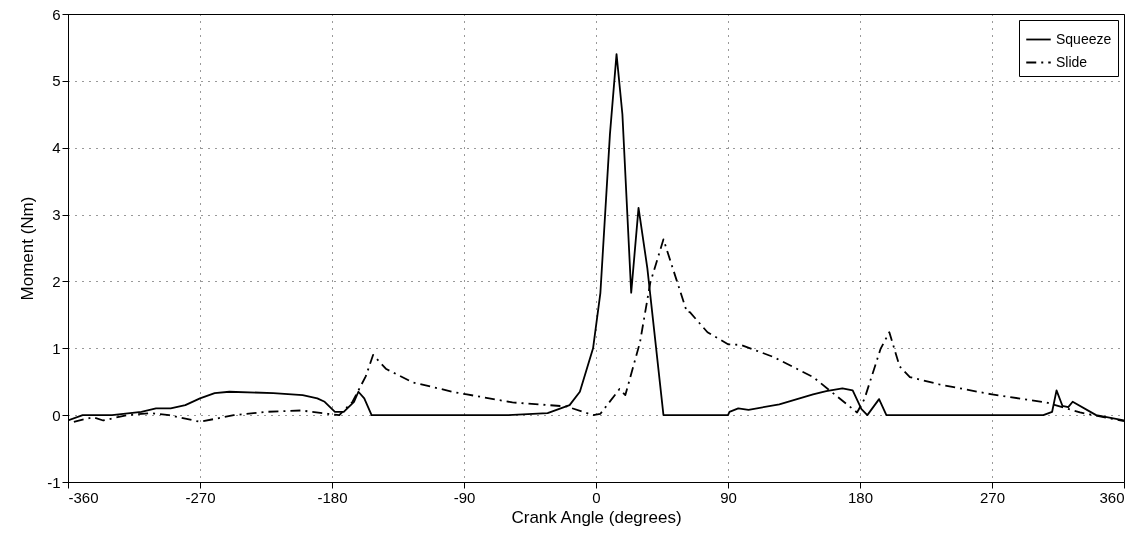 The width and height of the screenshot is (1146, 550). Describe the element at coordinates (56, 215) in the screenshot. I see `y-tick-label: 3` at that location.